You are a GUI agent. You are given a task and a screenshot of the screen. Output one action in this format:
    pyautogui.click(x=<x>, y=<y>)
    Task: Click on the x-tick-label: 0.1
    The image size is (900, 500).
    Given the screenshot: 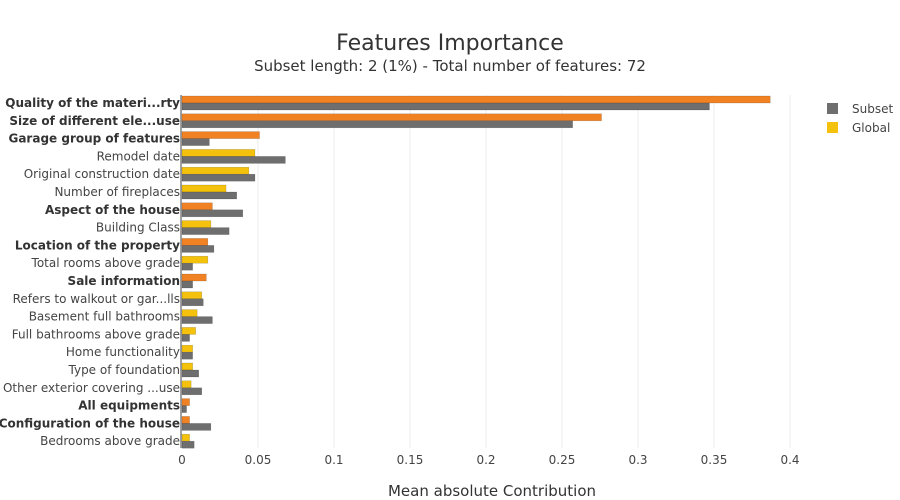 What is the action you would take?
    pyautogui.click(x=333, y=460)
    